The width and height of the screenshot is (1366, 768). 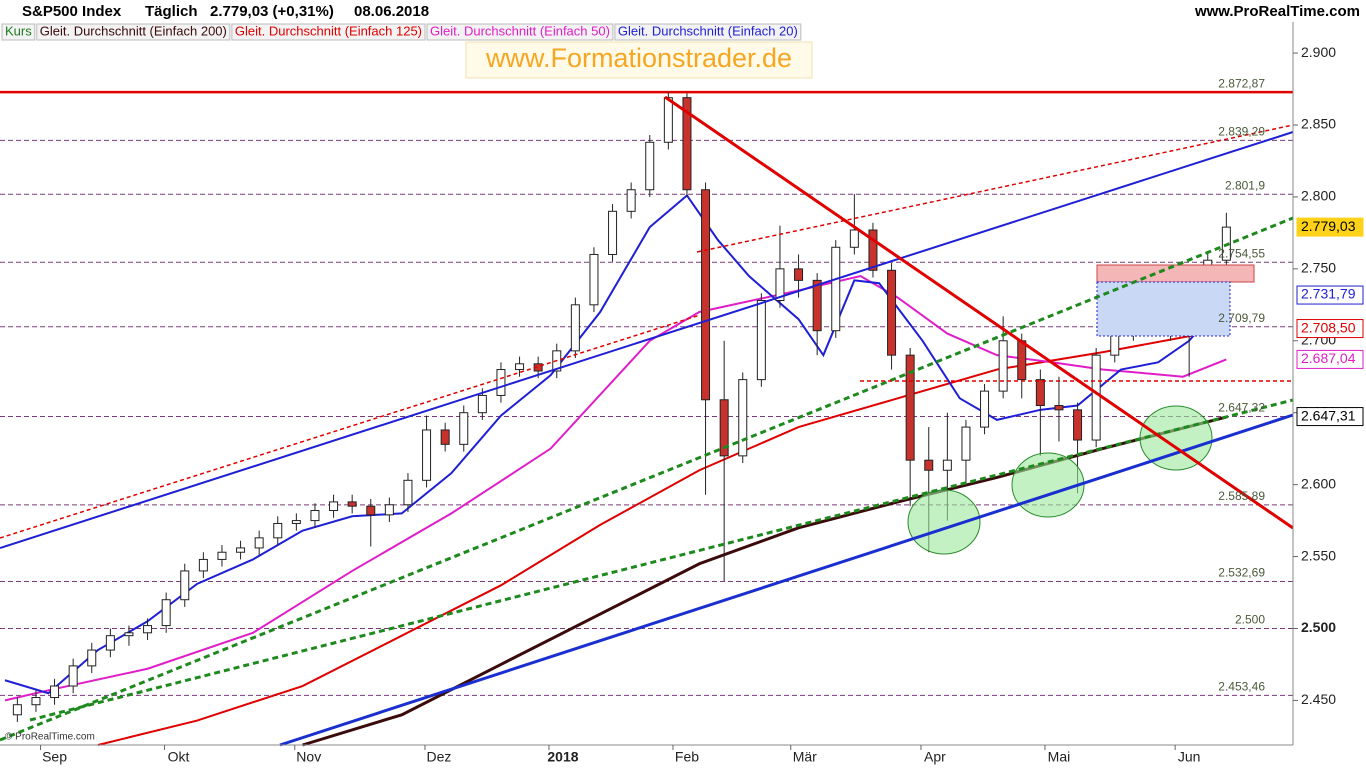 I want to click on level-label: 2.585,89, so click(x=1241, y=496).